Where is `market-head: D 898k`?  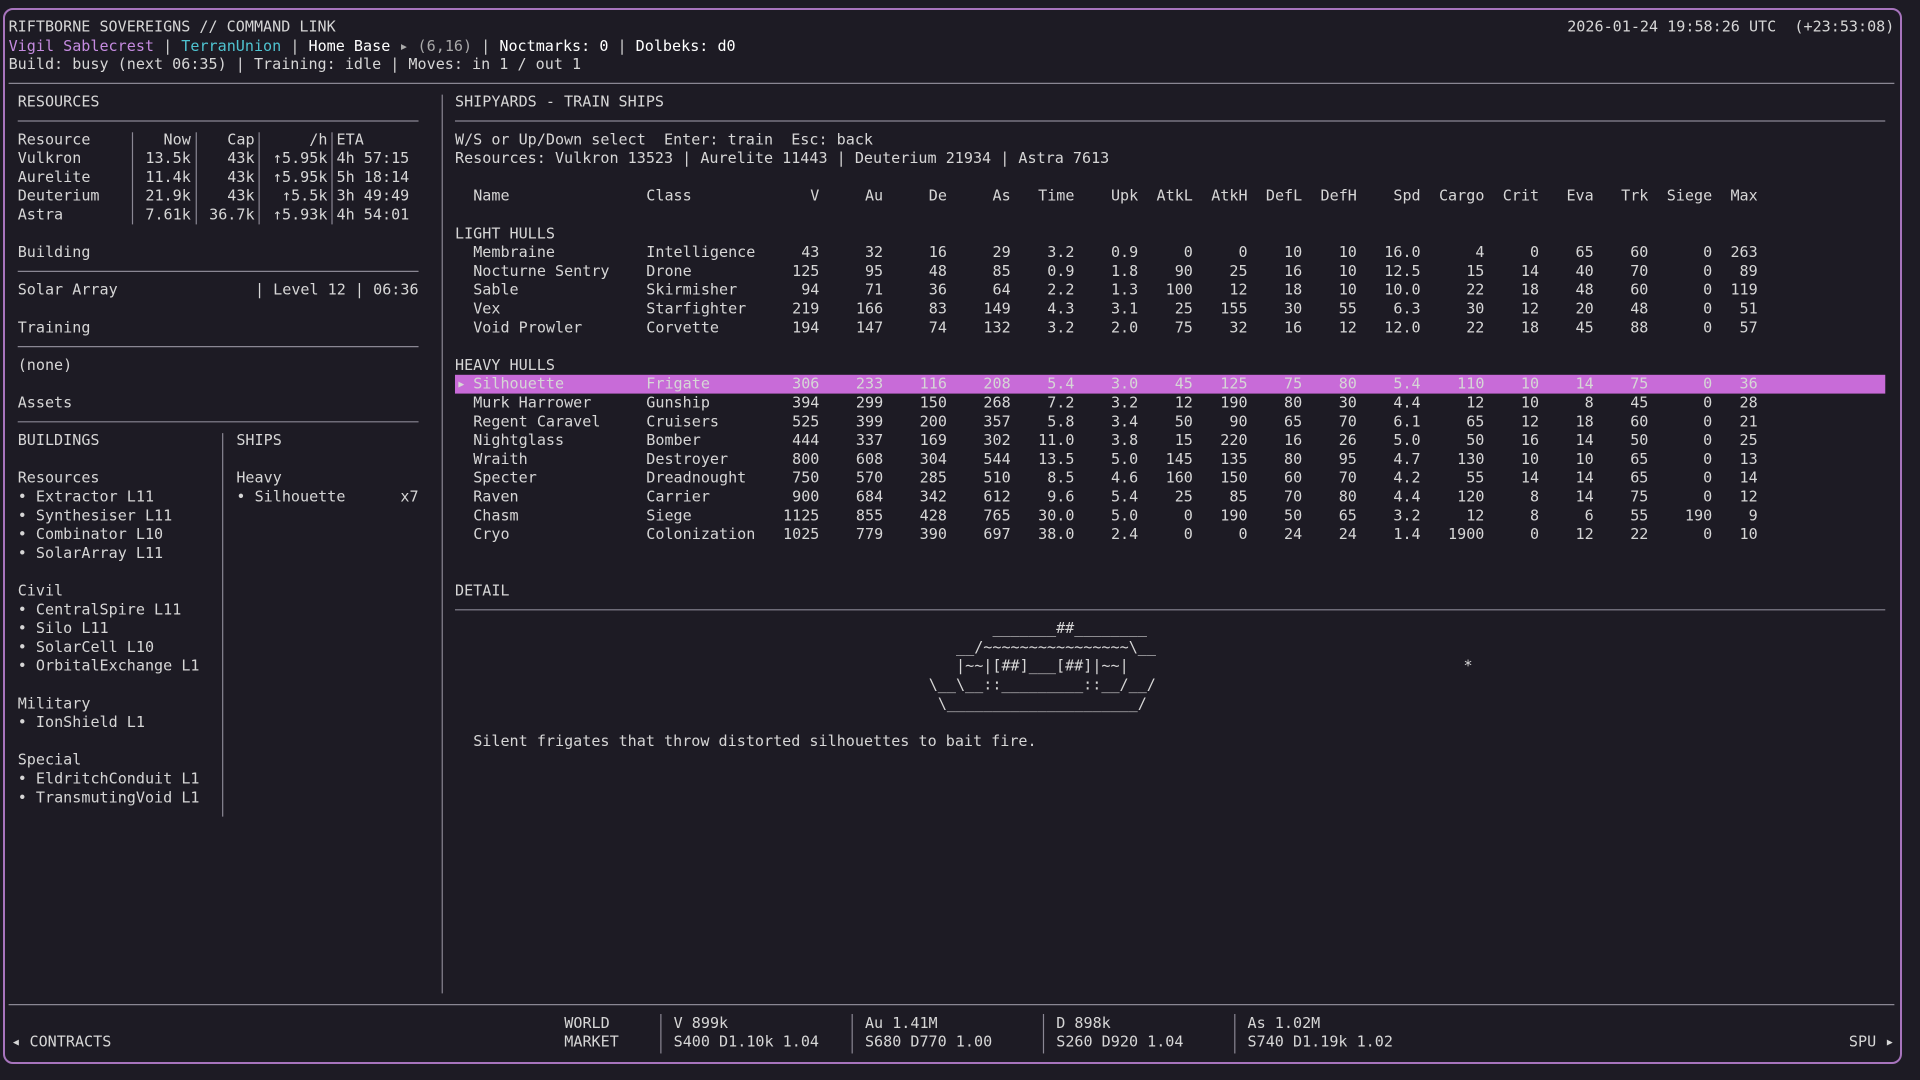
market-head: D 898k is located at coordinates (1083, 1023).